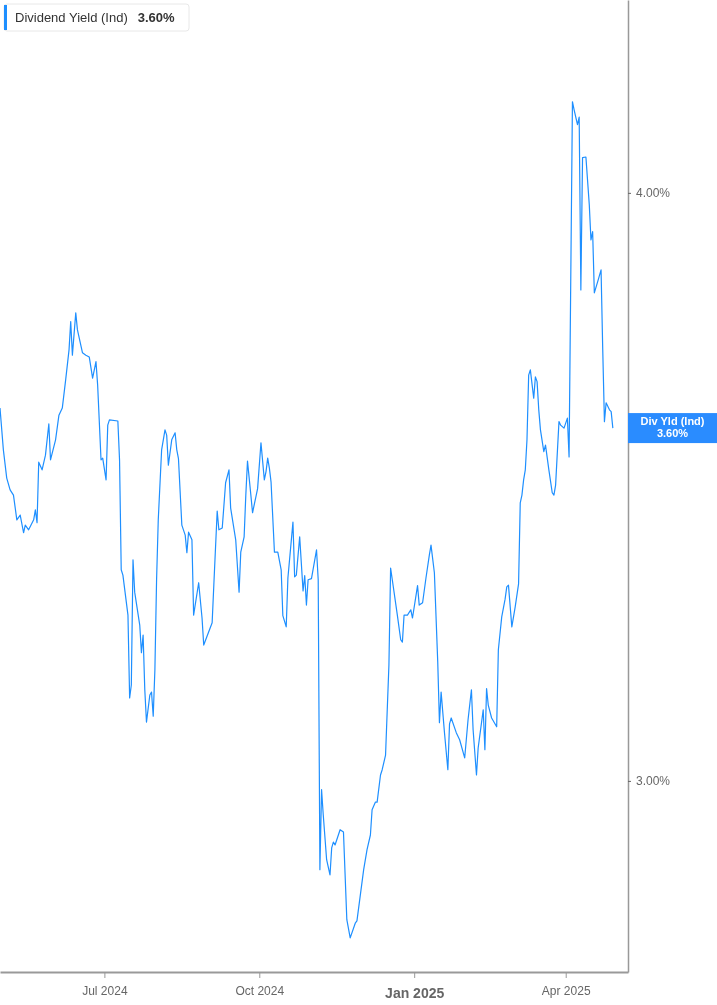  I want to click on y-tick-label: 4.00%, so click(653, 193).